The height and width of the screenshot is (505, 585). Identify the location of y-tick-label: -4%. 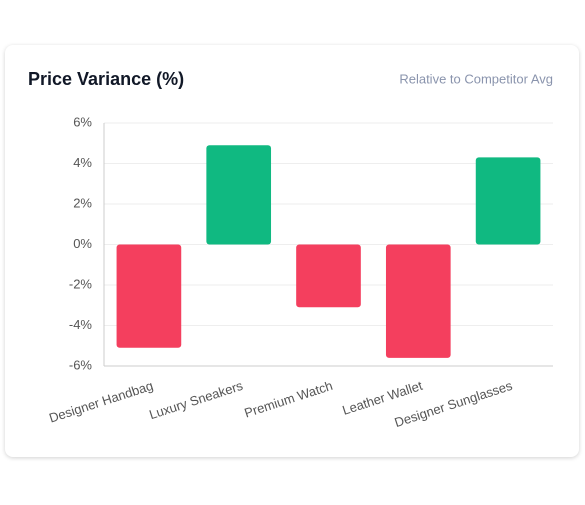
(81, 324).